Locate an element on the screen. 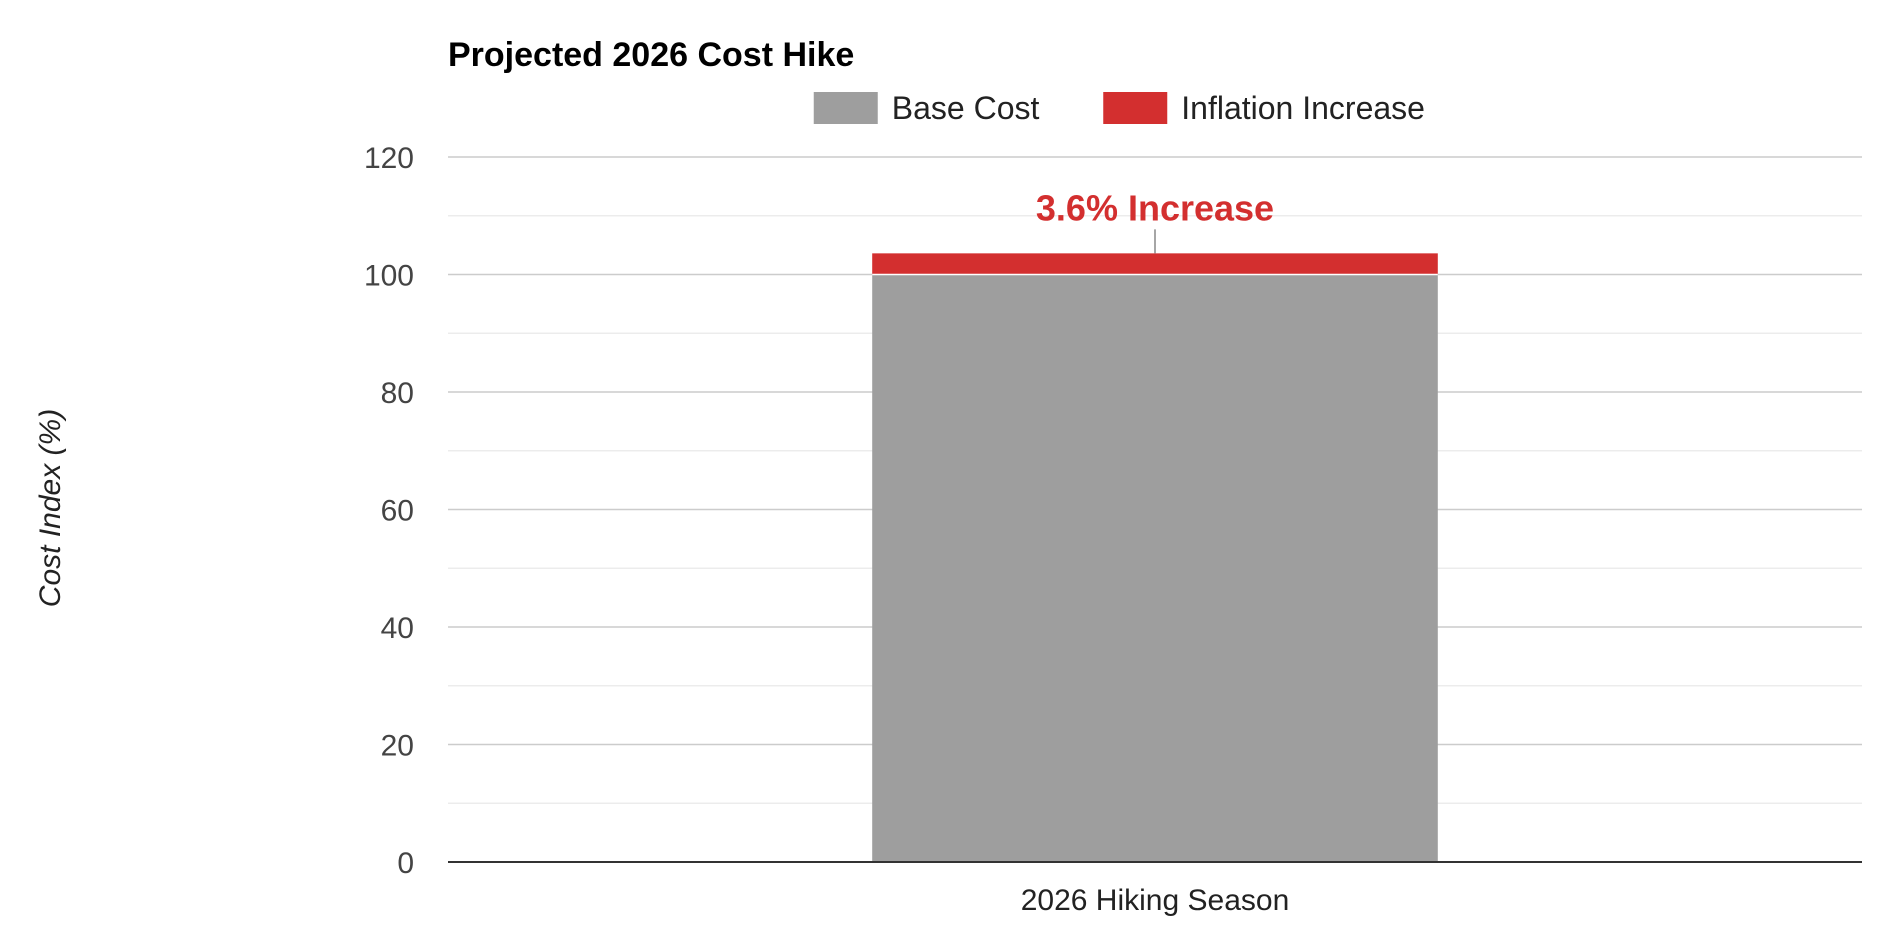 The width and height of the screenshot is (1896, 951). legend-label-inflation-increase: Inflation Increase is located at coordinates (1303, 108).